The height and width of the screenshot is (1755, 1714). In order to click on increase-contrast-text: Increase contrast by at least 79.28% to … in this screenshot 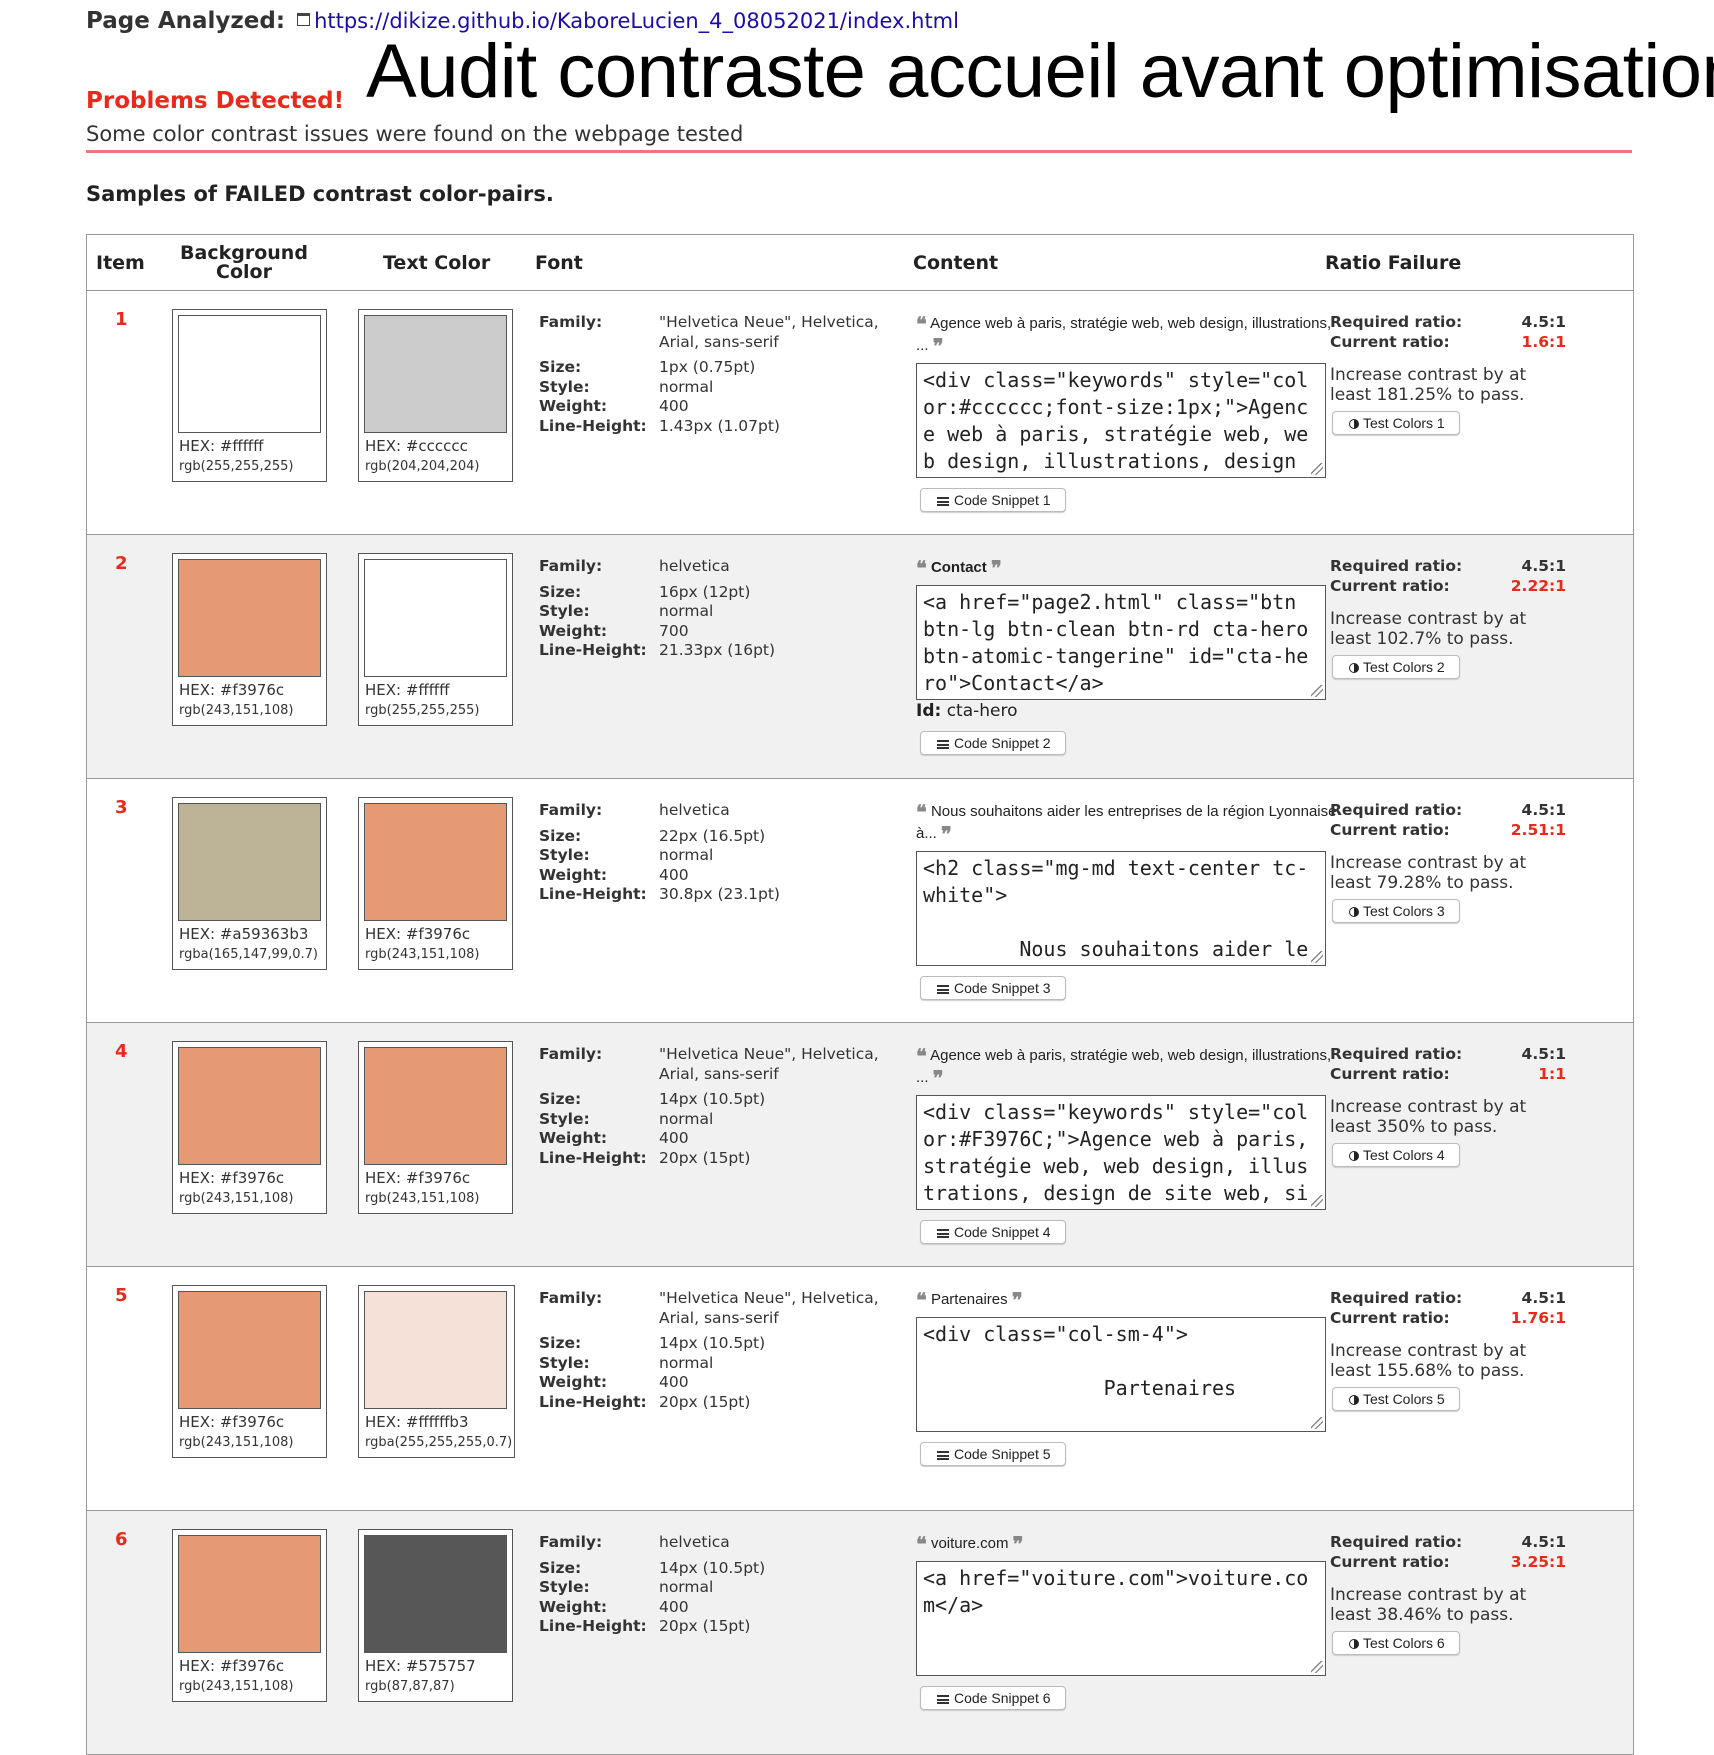, I will do `click(1428, 873)`.